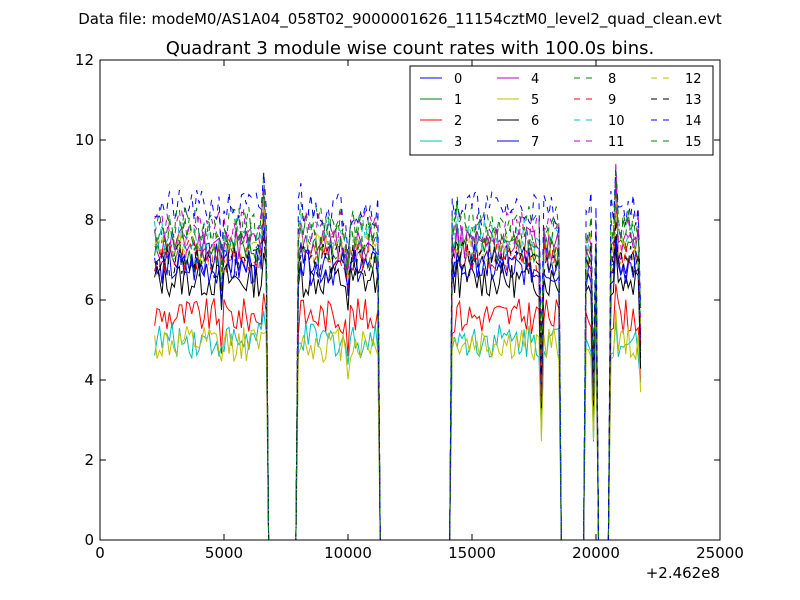 The height and width of the screenshot is (600, 800). I want to click on legend-label-12: 12, so click(693, 79).